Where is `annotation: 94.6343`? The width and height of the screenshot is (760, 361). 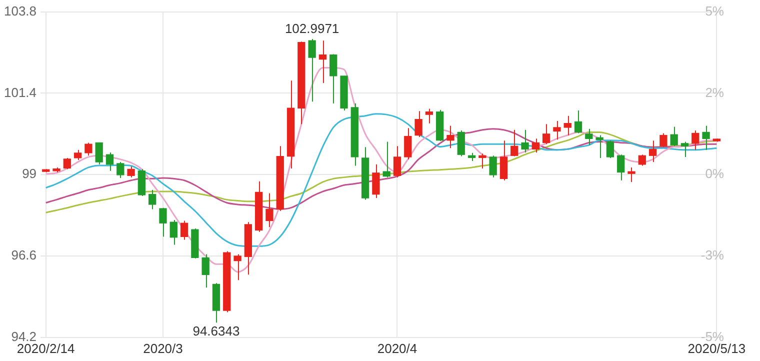
annotation: 94.6343 is located at coordinates (216, 331).